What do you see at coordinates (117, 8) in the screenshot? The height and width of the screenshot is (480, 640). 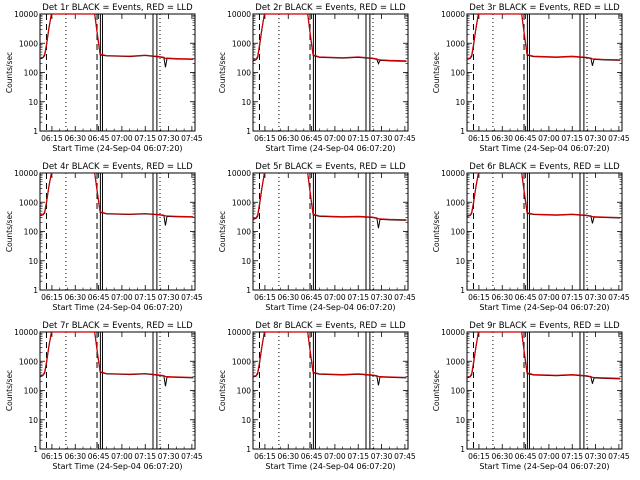 I see `panel-title: Det 1r BLACK = Events, RED = LLD` at bounding box center [117, 8].